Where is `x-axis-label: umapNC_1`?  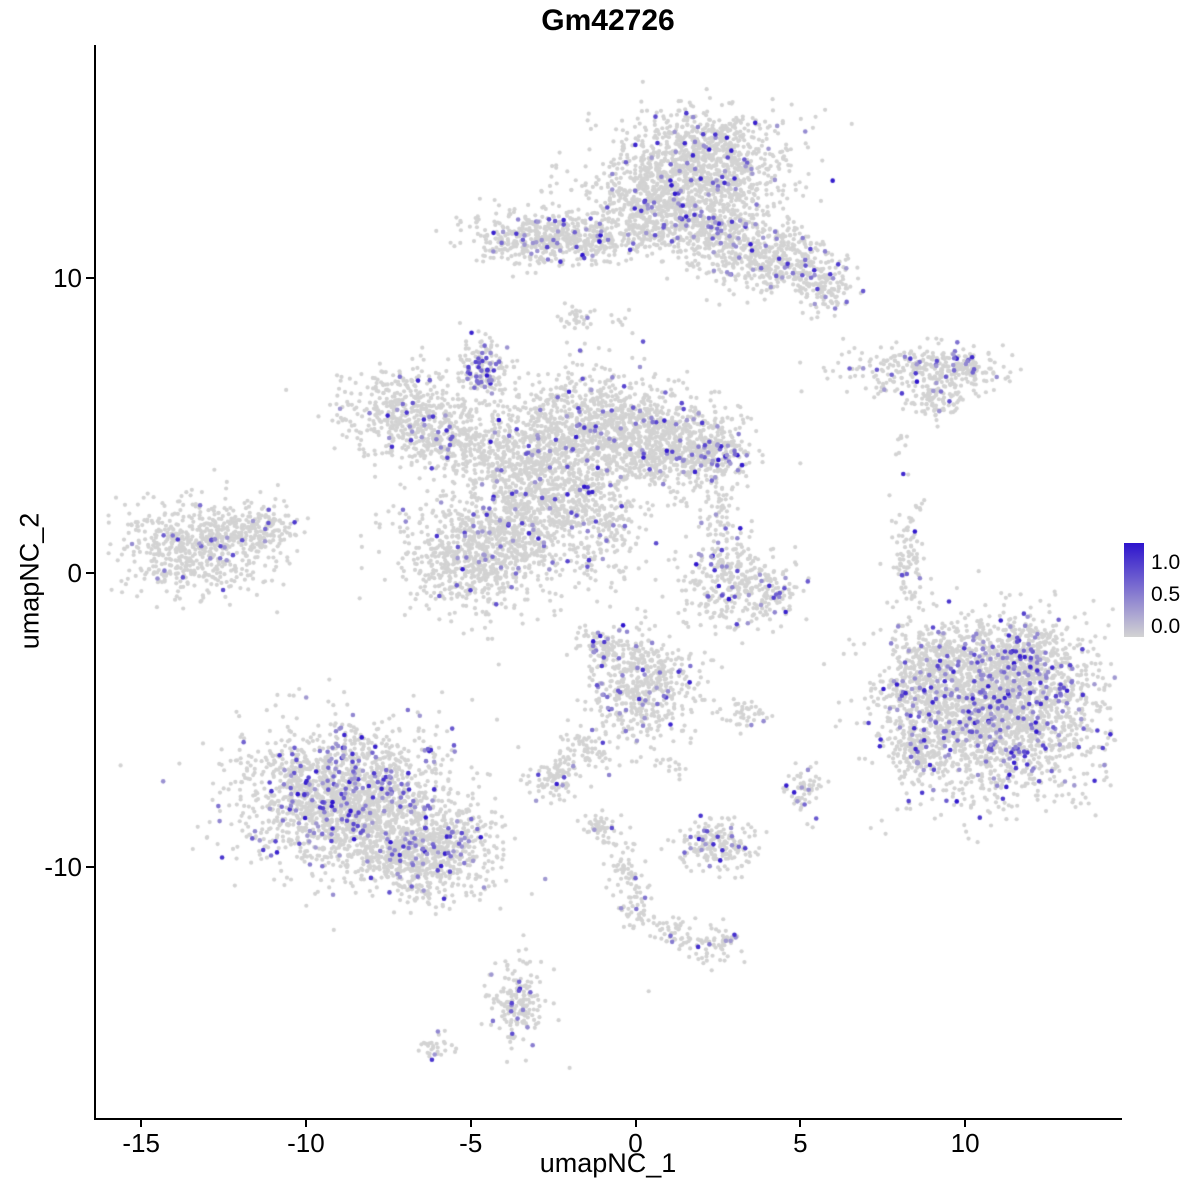
x-axis-label: umapNC_1 is located at coordinates (608, 1163).